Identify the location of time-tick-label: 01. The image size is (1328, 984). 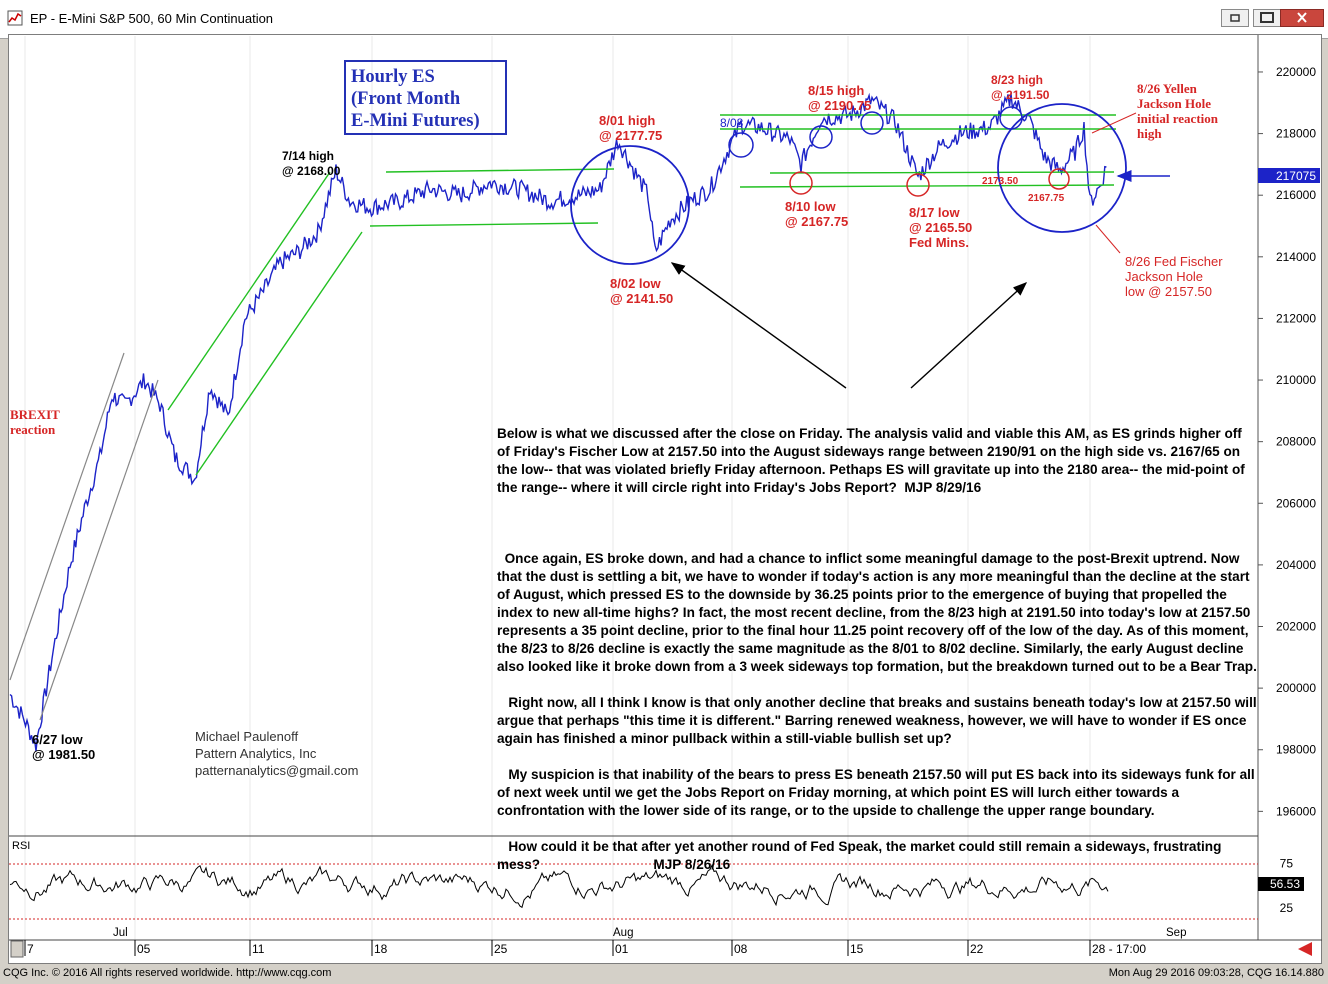
(622, 949).